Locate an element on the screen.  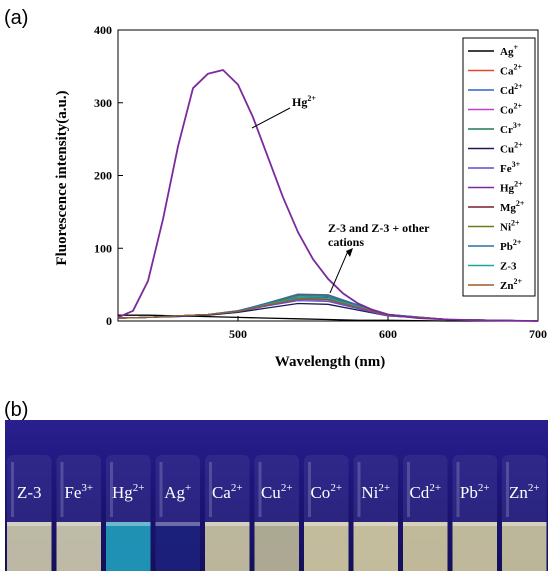
legend-item-cd: Cd2+ is located at coordinates (495, 89).